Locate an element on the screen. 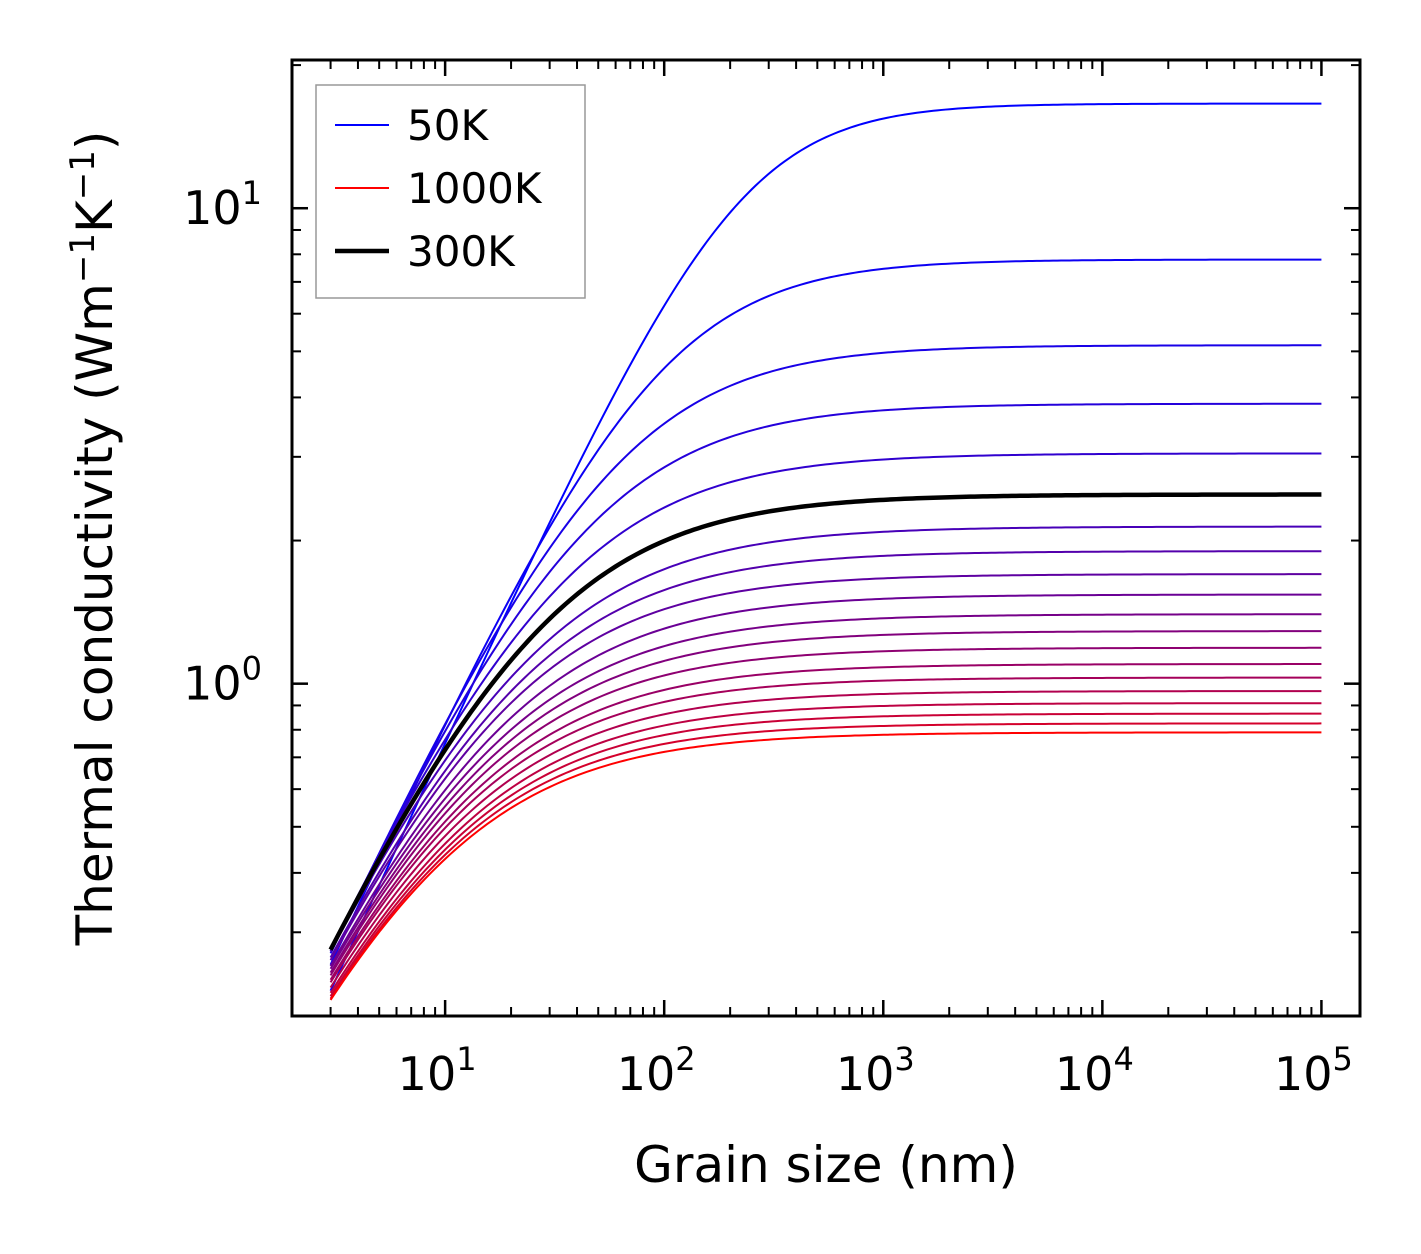 The width and height of the screenshot is (1421, 1254). y-tick-label-exp: 0 is located at coordinates (252, 669).